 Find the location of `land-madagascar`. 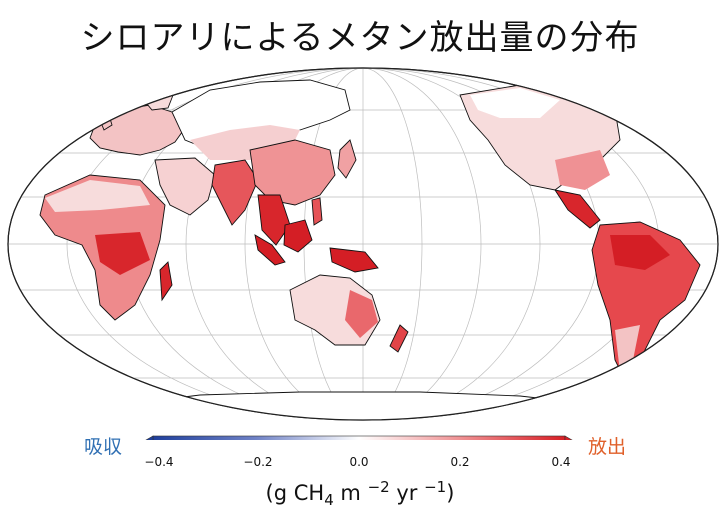

land-madagascar is located at coordinates (166, 281).